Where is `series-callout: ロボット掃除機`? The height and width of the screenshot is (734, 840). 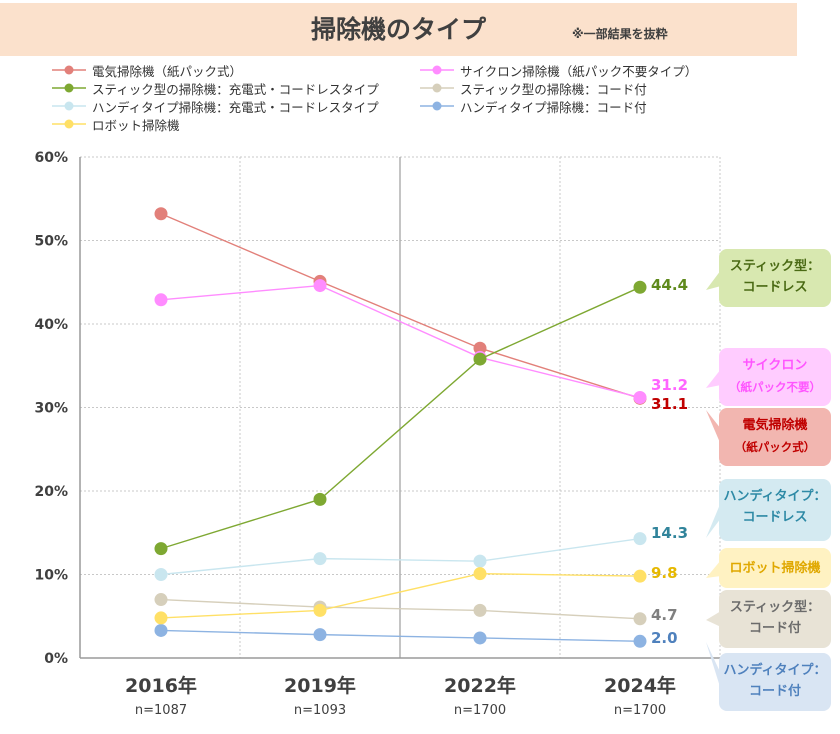 series-callout: ロボット掃除機 is located at coordinates (775, 568).